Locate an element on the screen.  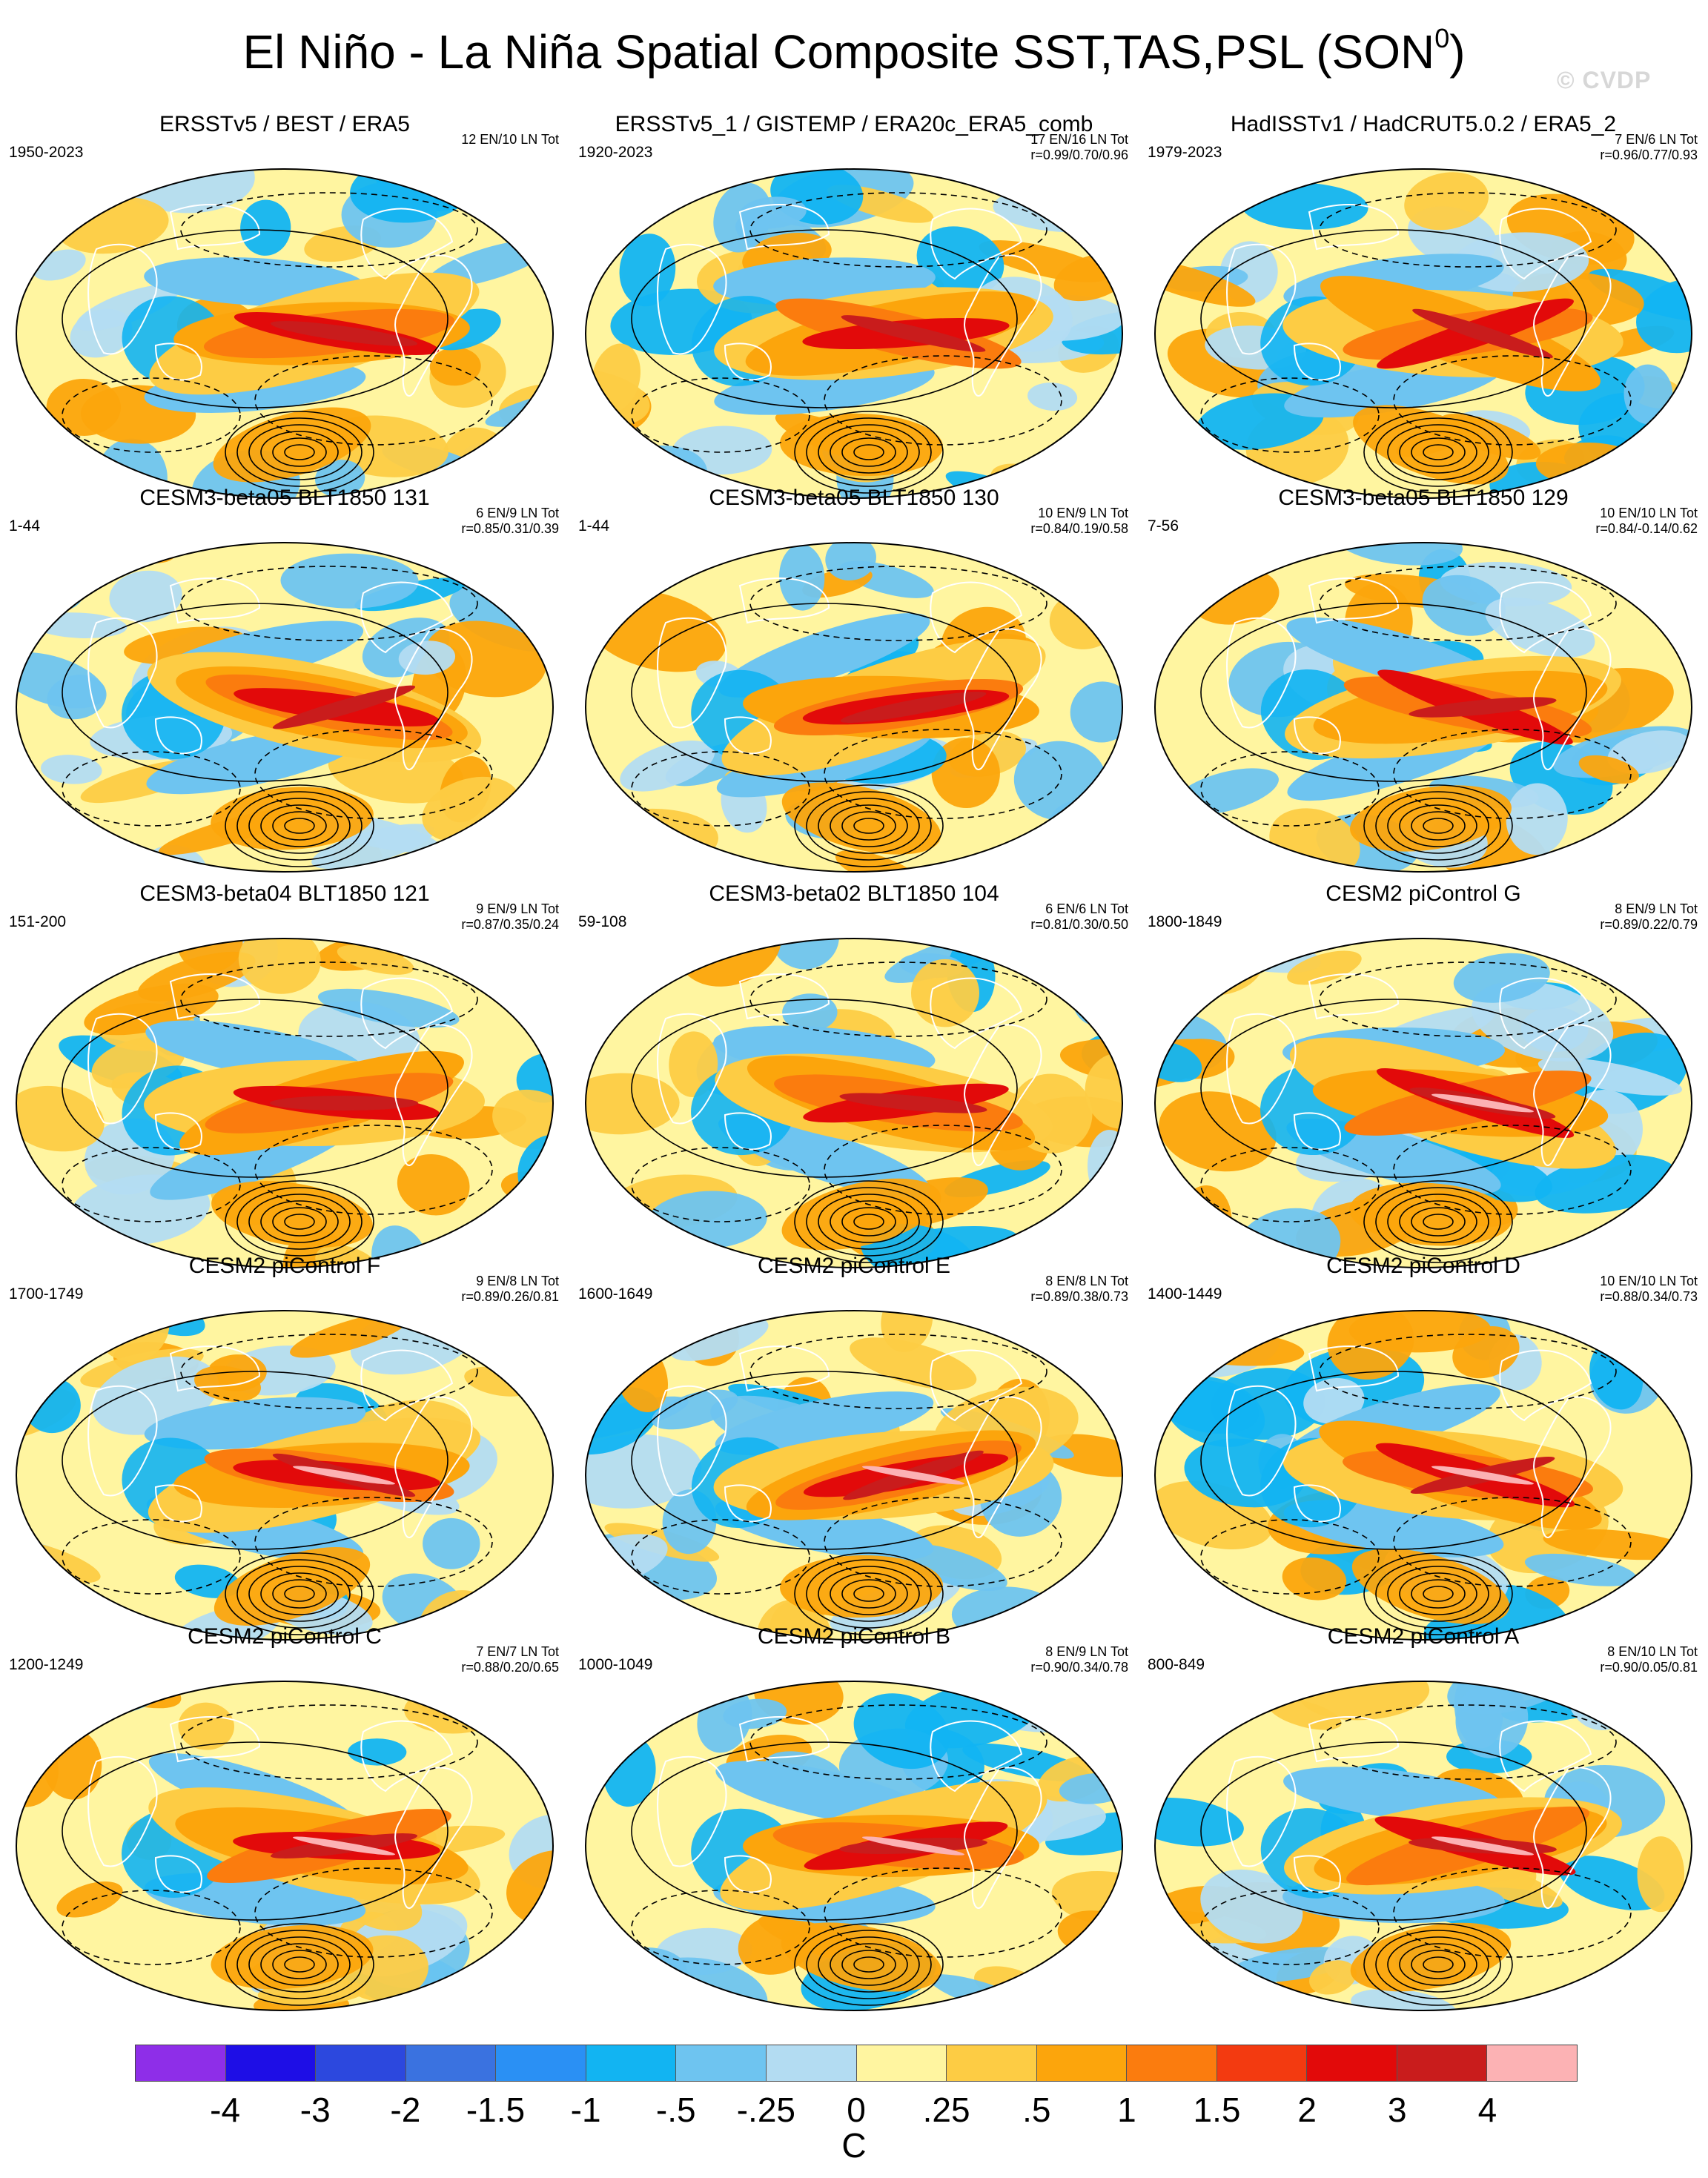
panel-years: 59-108 is located at coordinates (602, 922).